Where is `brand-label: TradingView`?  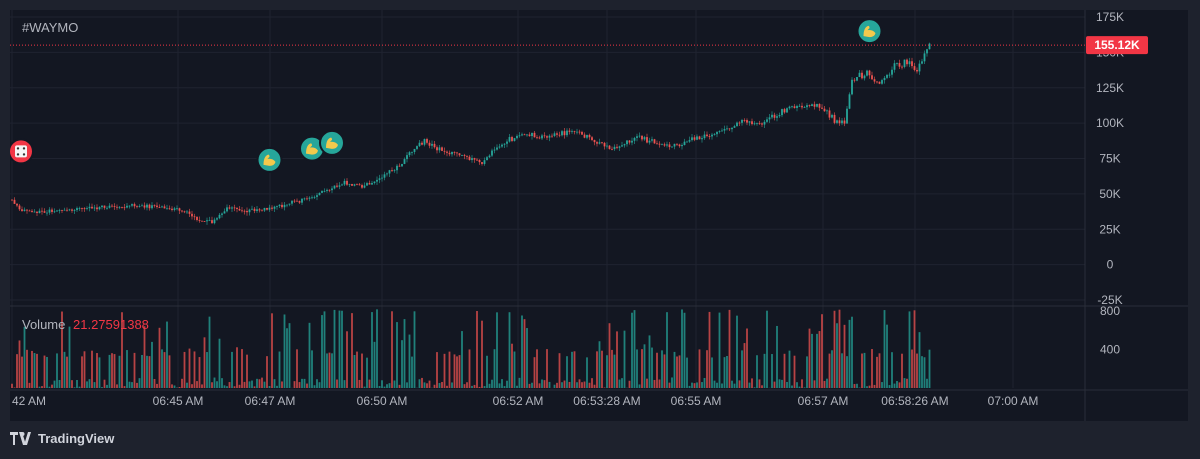
brand-label: TradingView is located at coordinates (76, 438).